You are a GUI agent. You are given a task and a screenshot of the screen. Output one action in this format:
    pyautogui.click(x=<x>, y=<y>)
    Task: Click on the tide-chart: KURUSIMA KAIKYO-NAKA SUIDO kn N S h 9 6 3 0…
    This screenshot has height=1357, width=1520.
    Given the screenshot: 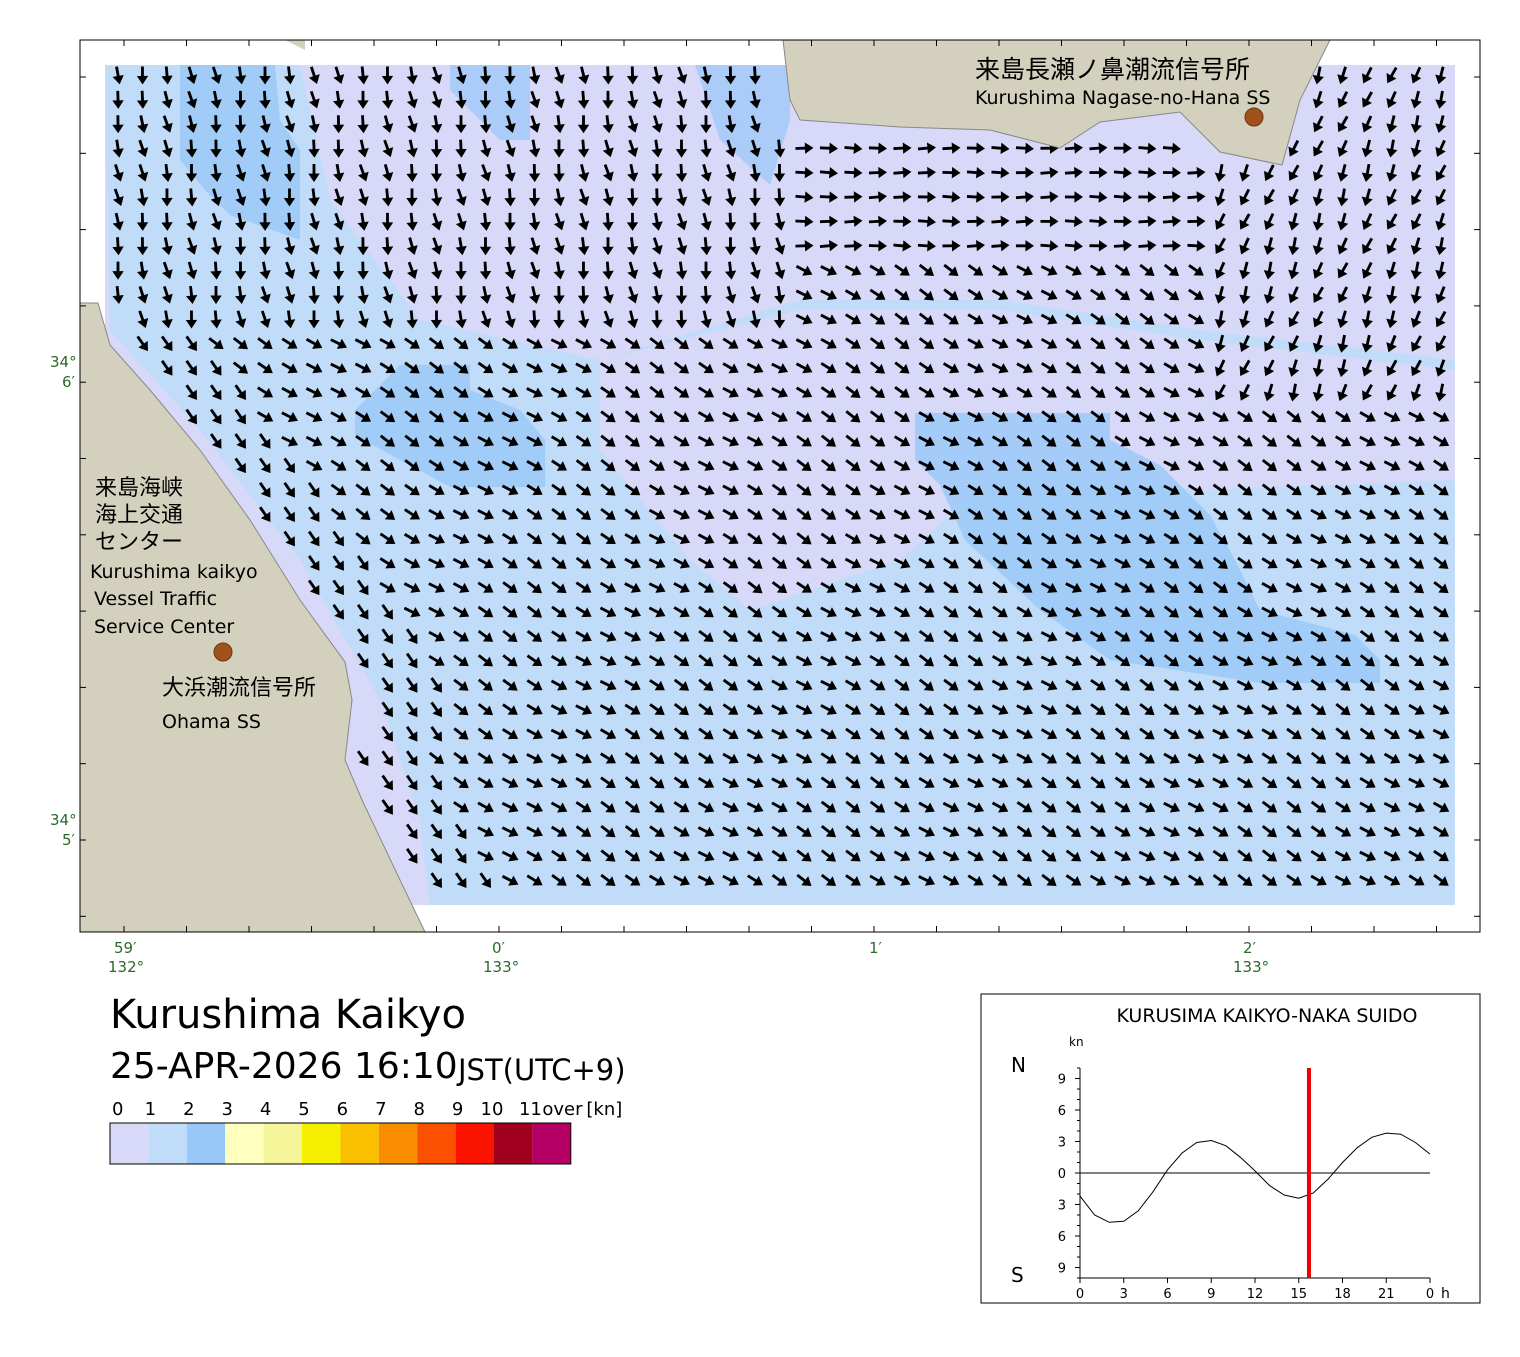 What is the action you would take?
    pyautogui.click(x=1230, y=1148)
    